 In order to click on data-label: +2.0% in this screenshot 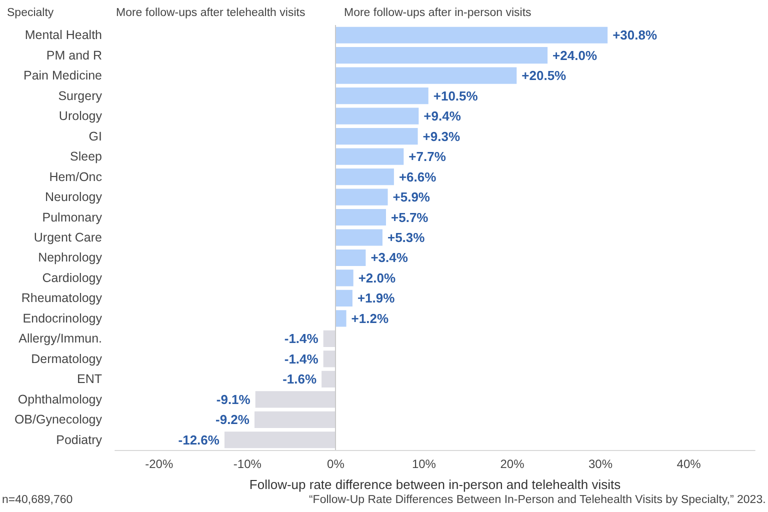, I will do `click(377, 278)`.